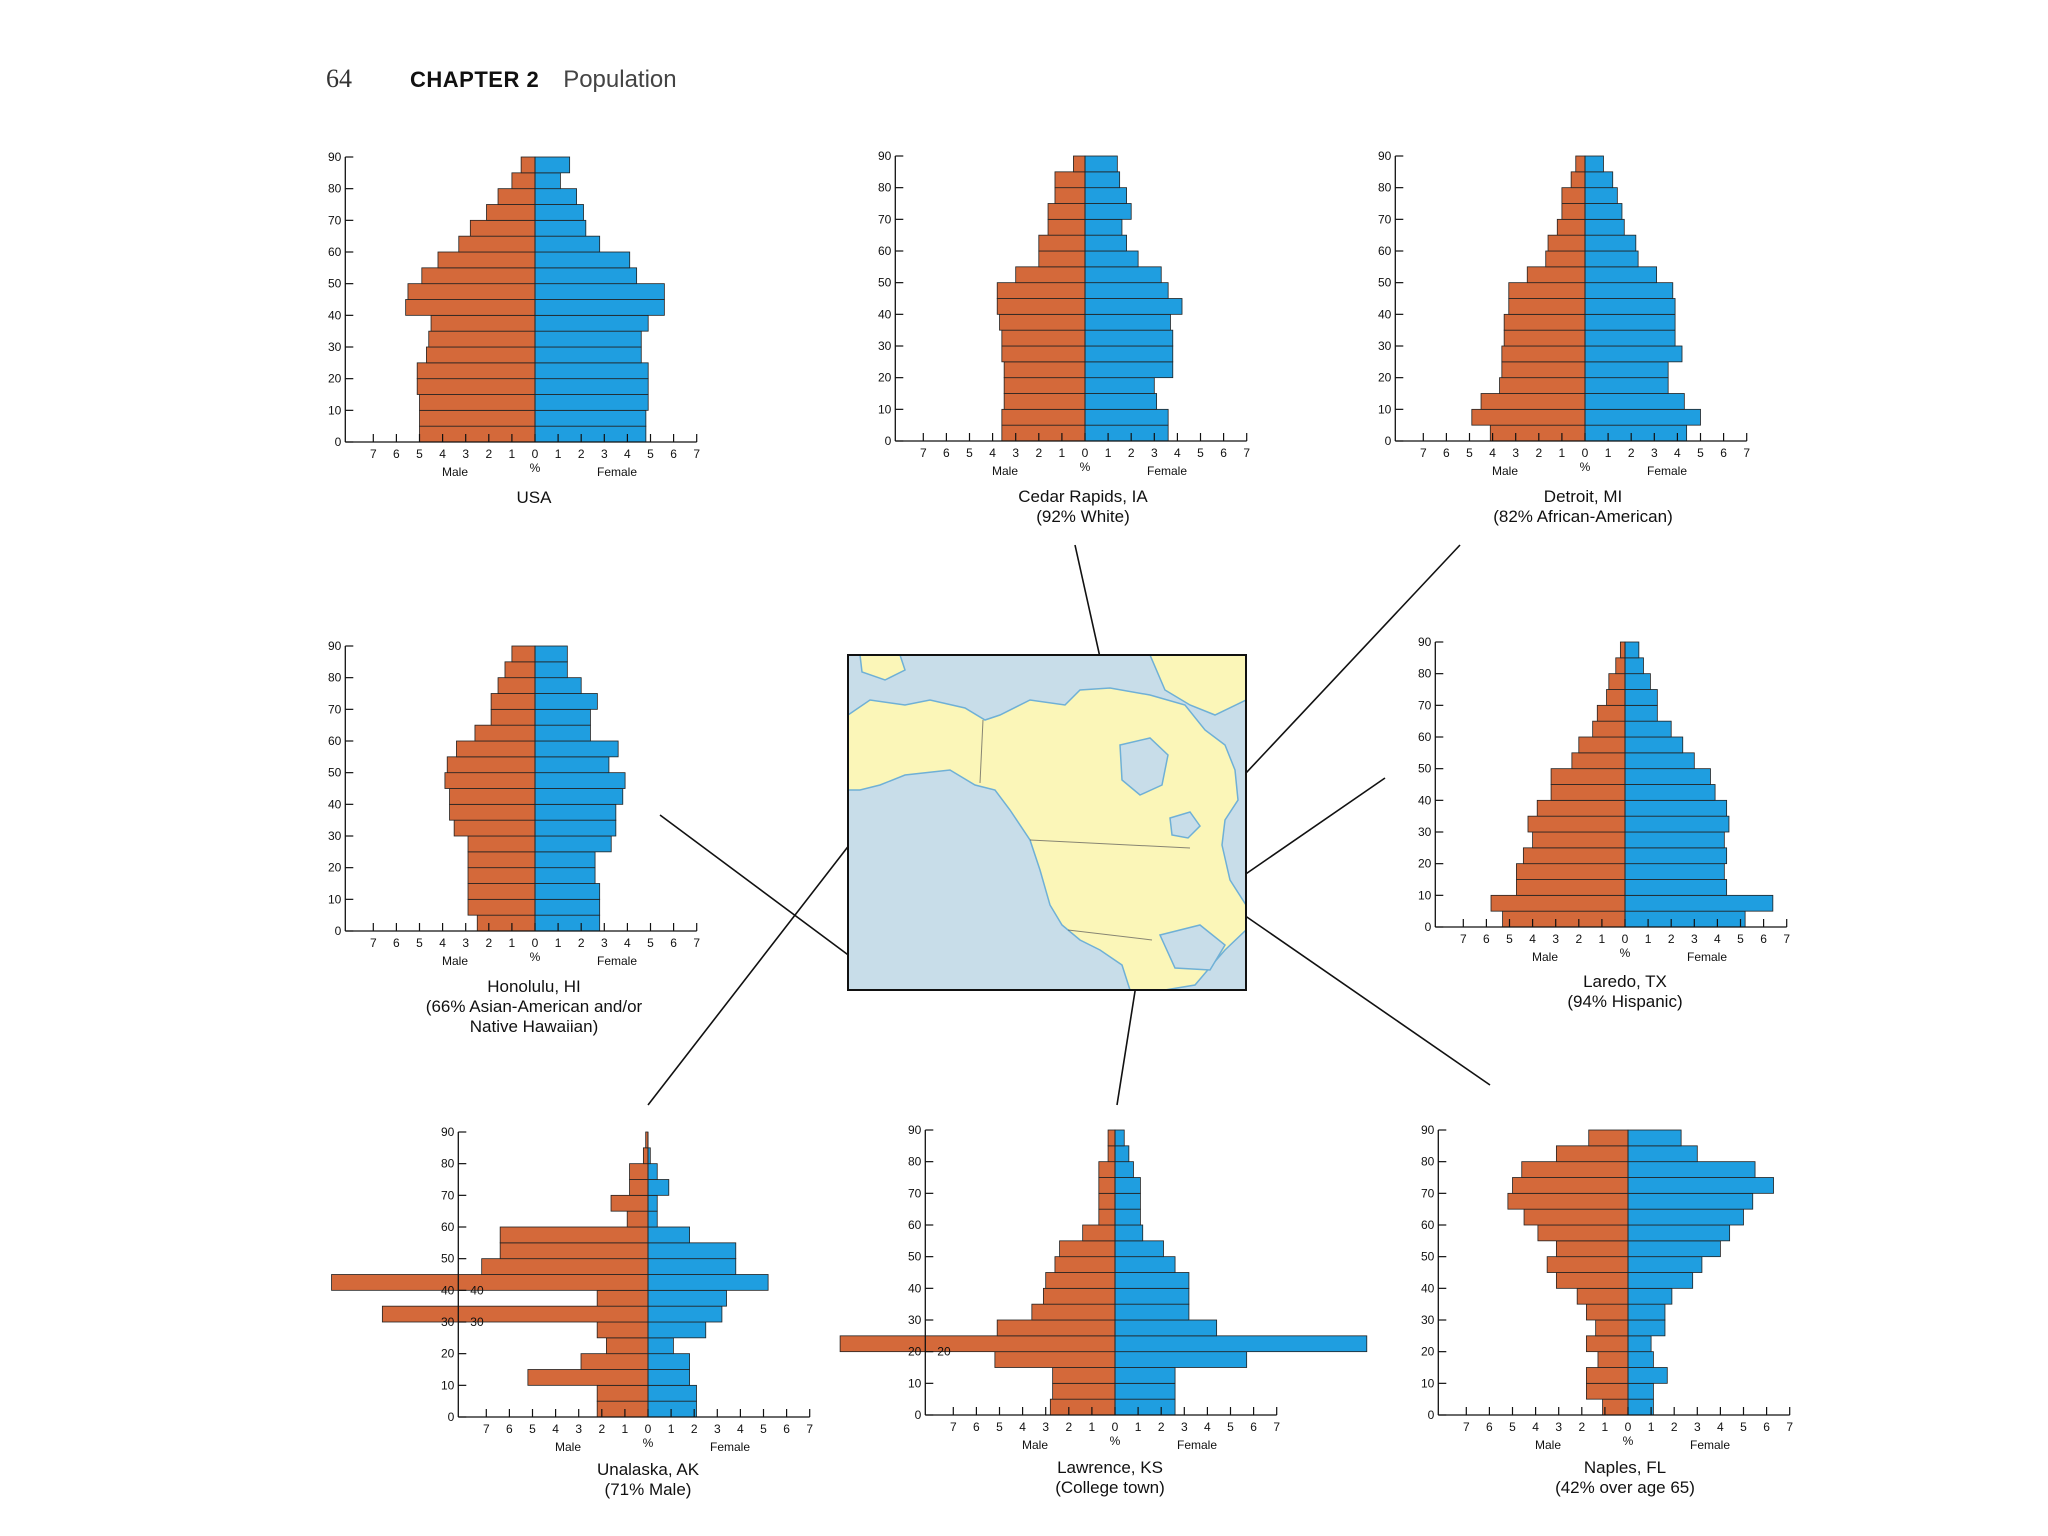  Describe the element at coordinates (1717, 939) in the screenshot. I see `x-tick-label-laredo-11: 4` at that location.